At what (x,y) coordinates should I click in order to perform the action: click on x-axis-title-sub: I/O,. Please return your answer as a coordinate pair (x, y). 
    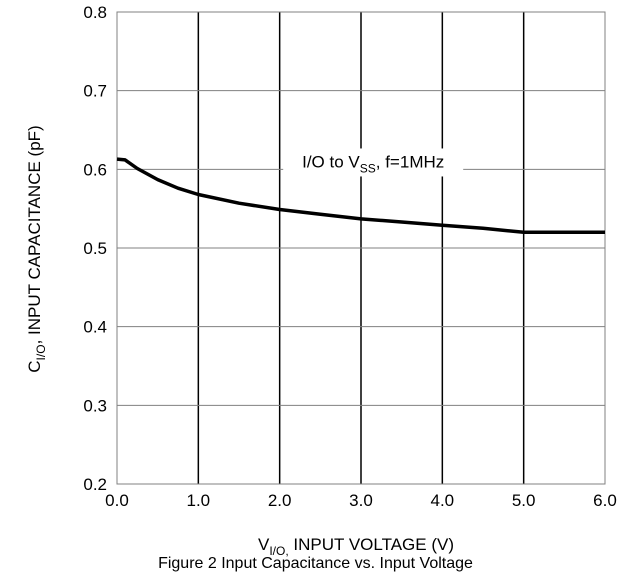
    Looking at the image, I should click on (278, 551).